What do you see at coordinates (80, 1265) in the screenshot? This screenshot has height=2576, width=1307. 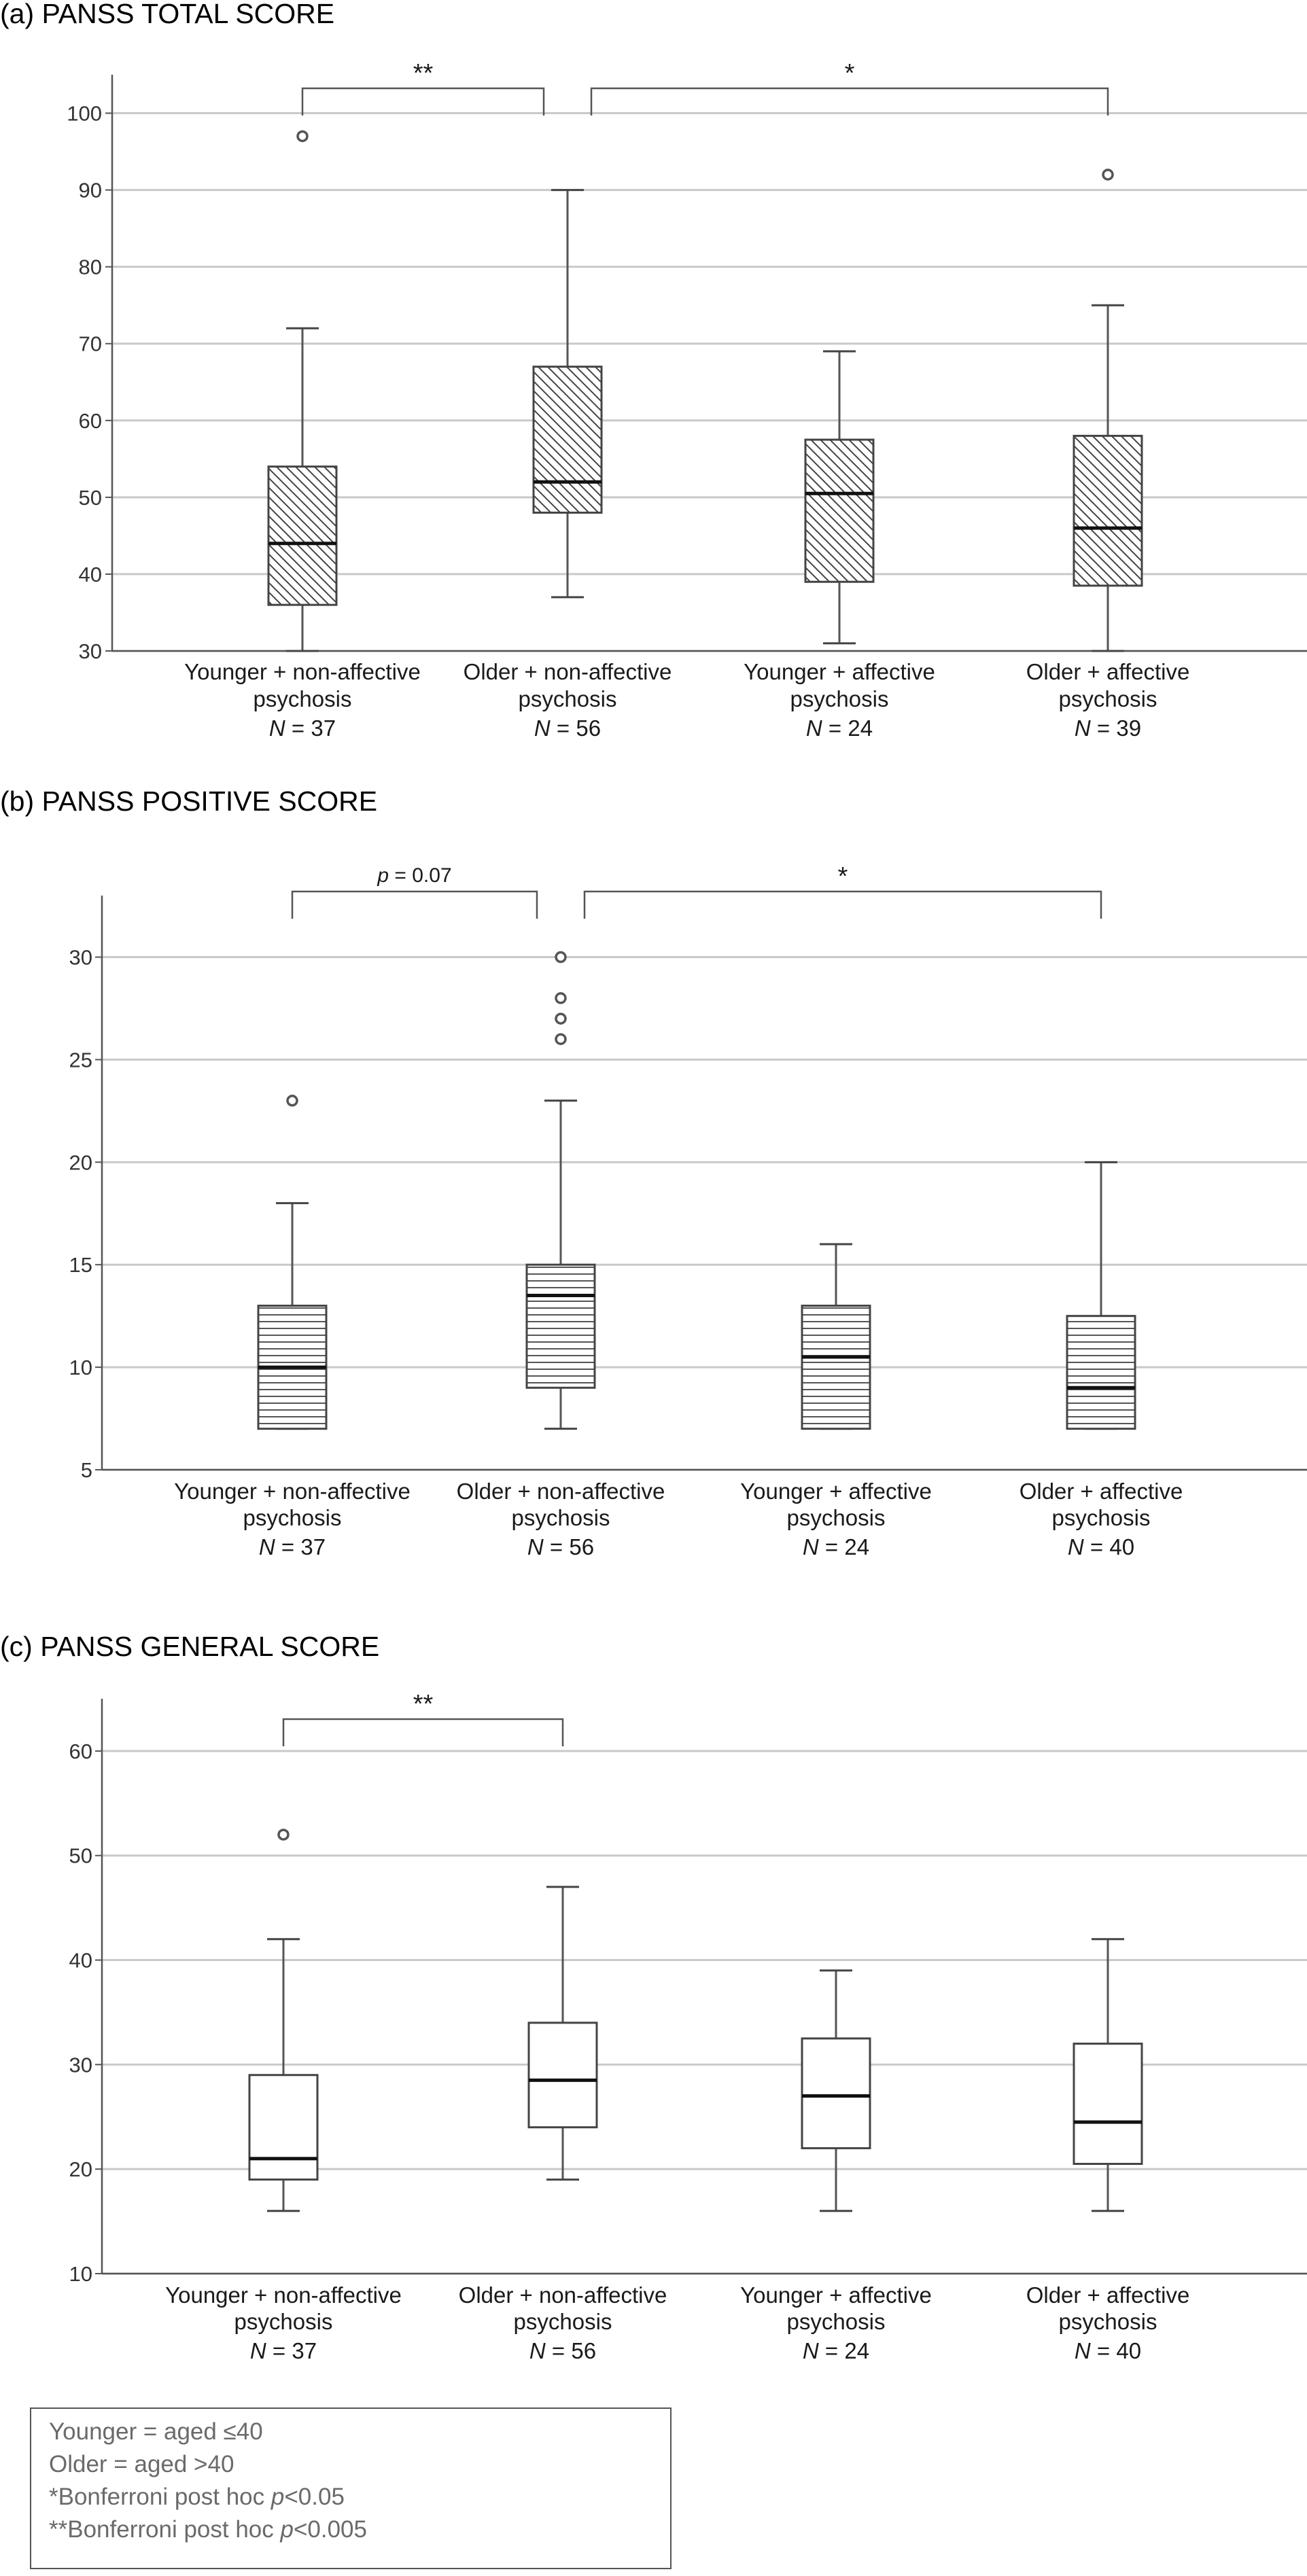 I see `y-tick-label: 15` at bounding box center [80, 1265].